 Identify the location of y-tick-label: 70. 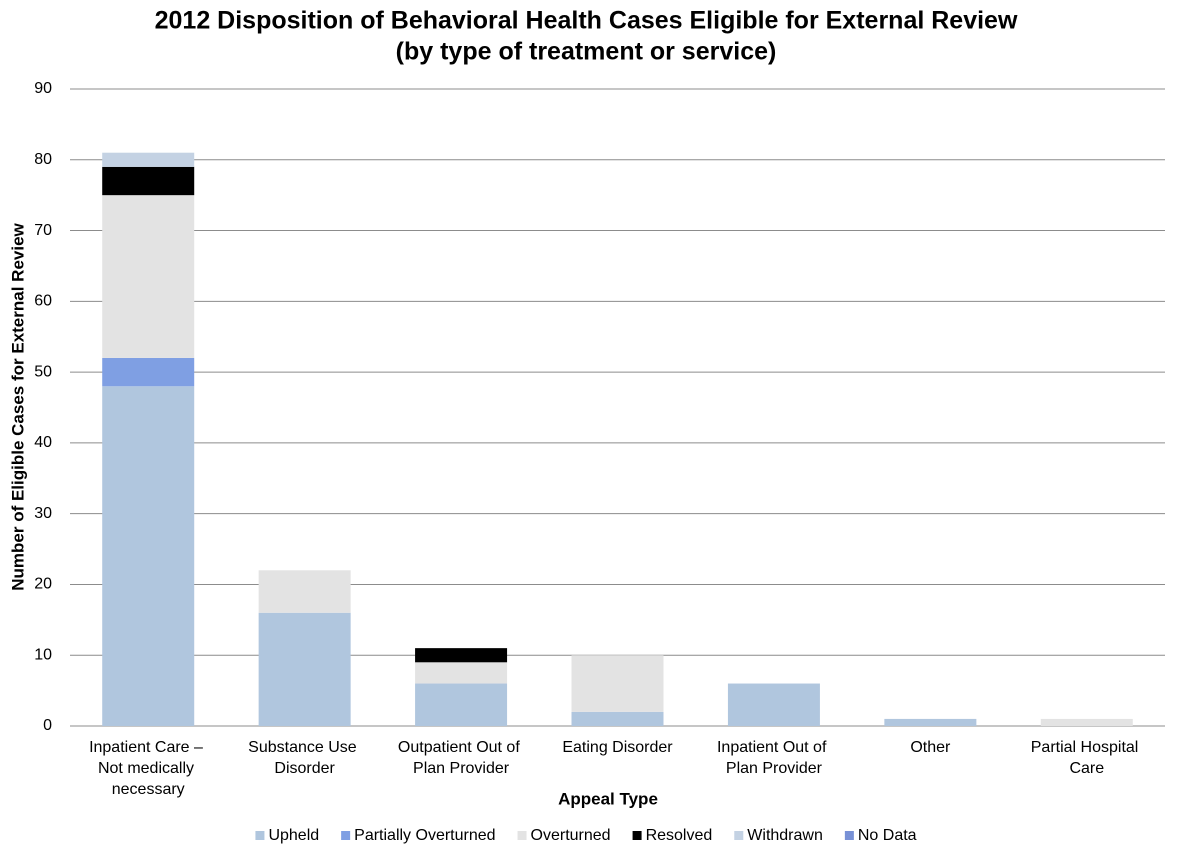
(43, 230).